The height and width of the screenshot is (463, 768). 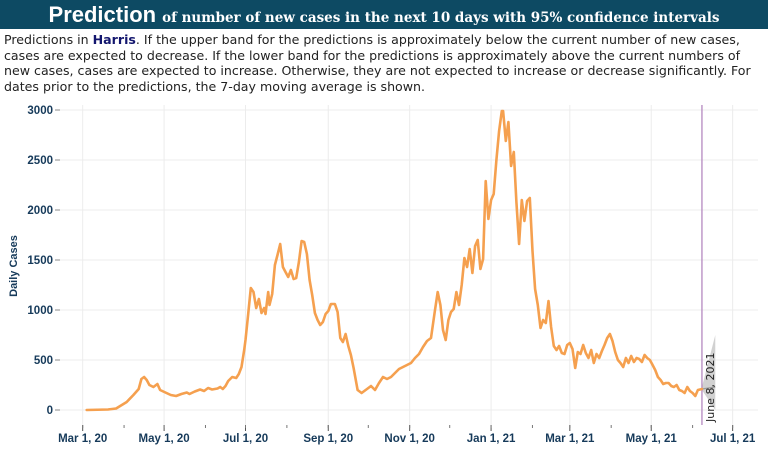 What do you see at coordinates (733, 439) in the screenshot?
I see `x-tick-label: Jul 1, 21` at bounding box center [733, 439].